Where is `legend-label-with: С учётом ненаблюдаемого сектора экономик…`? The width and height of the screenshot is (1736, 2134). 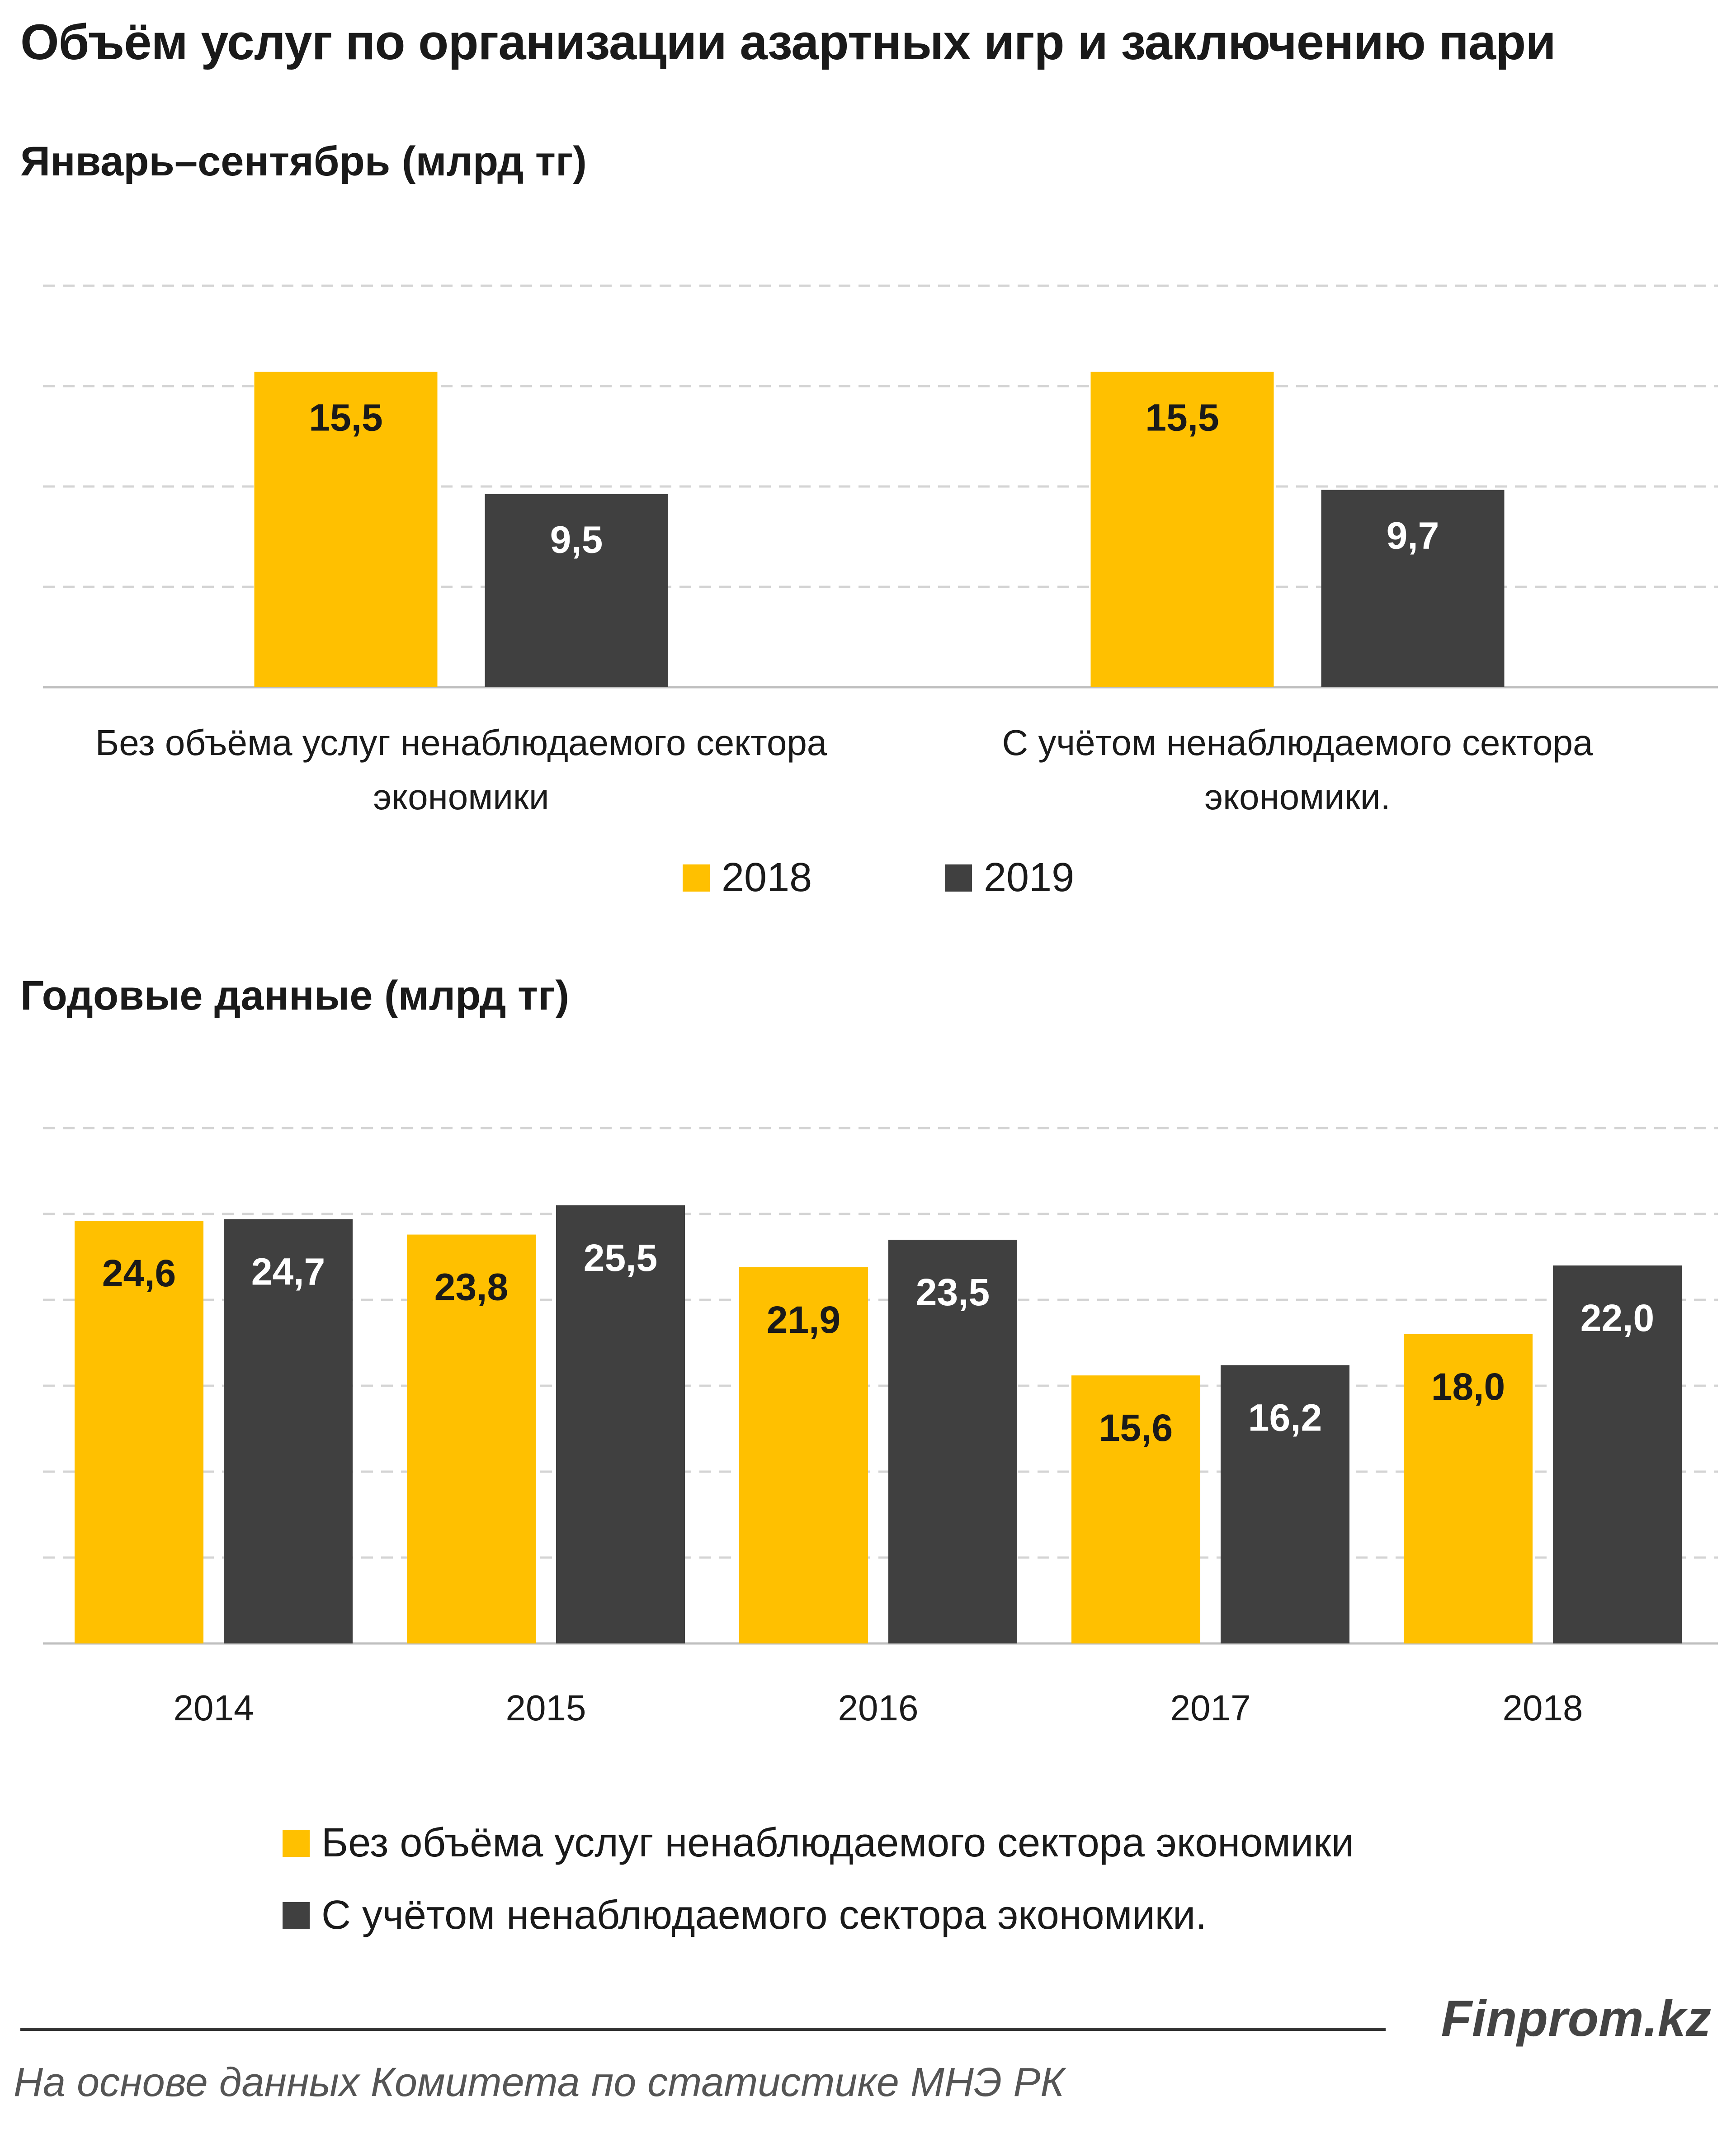
legend-label-with: С учётом ненаблюдаемого сектора экономик… is located at coordinates (764, 1915).